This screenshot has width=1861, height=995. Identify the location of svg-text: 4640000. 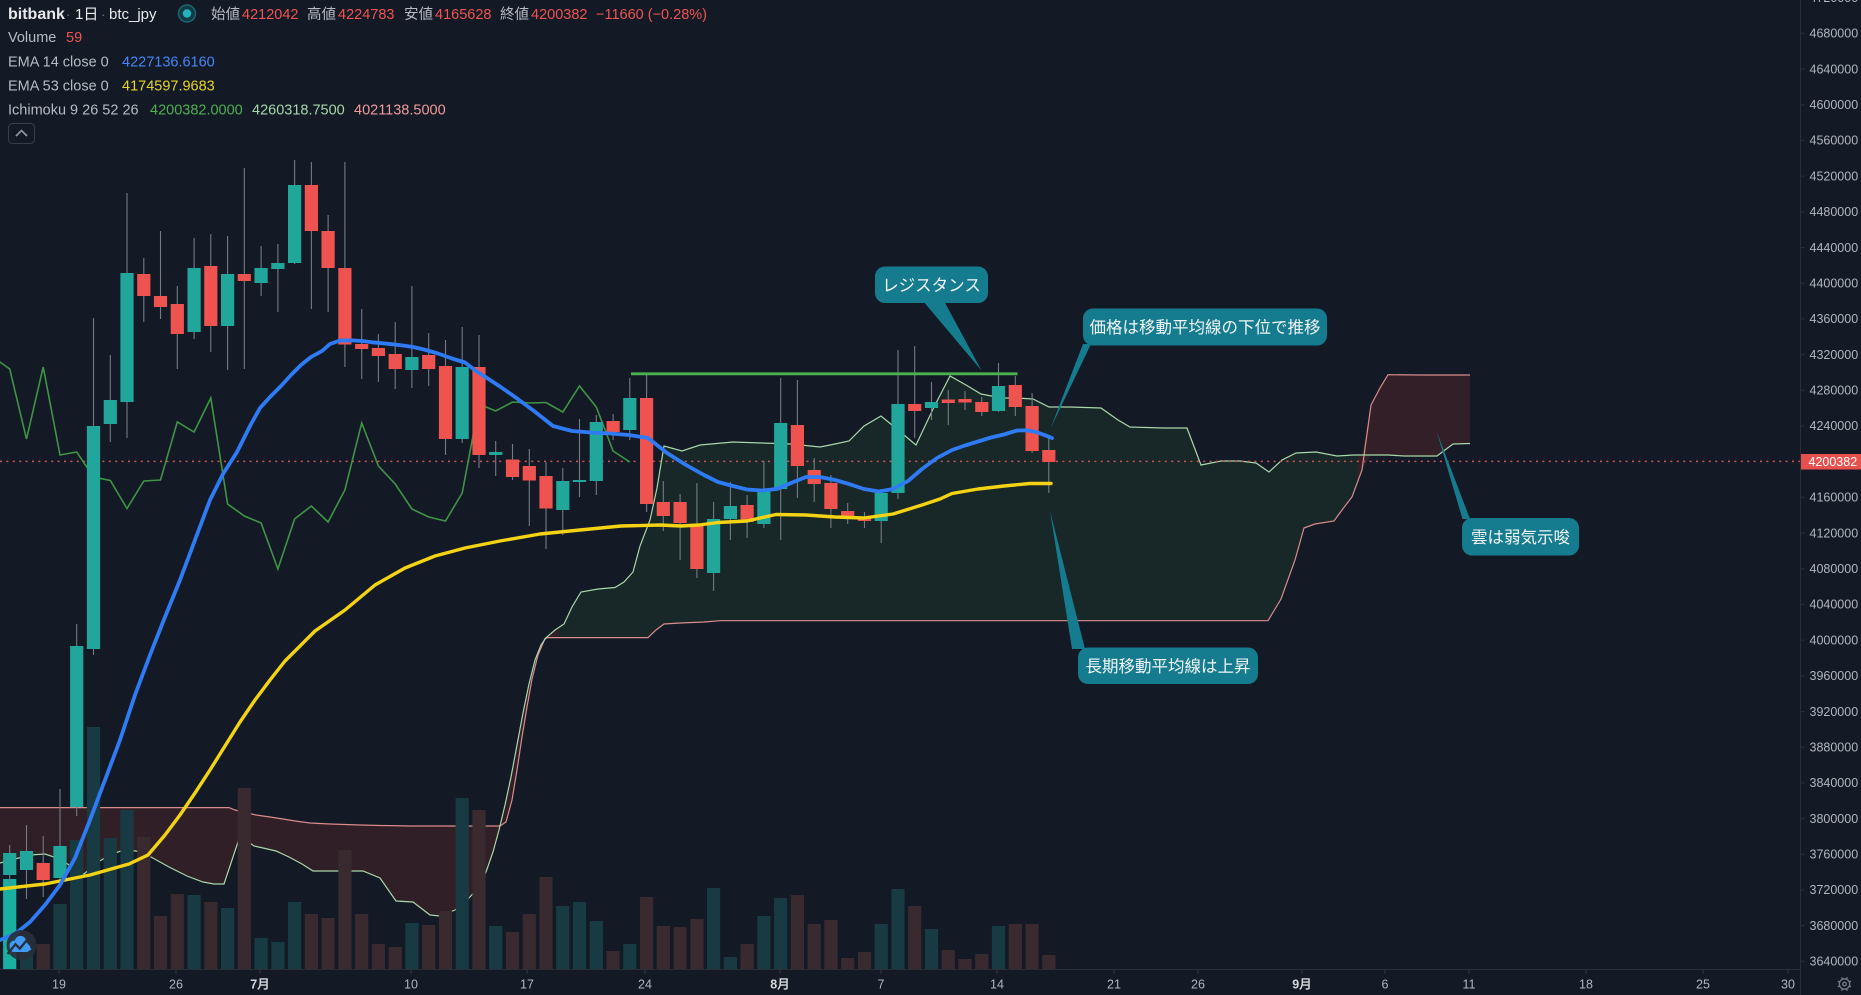
(1834, 69).